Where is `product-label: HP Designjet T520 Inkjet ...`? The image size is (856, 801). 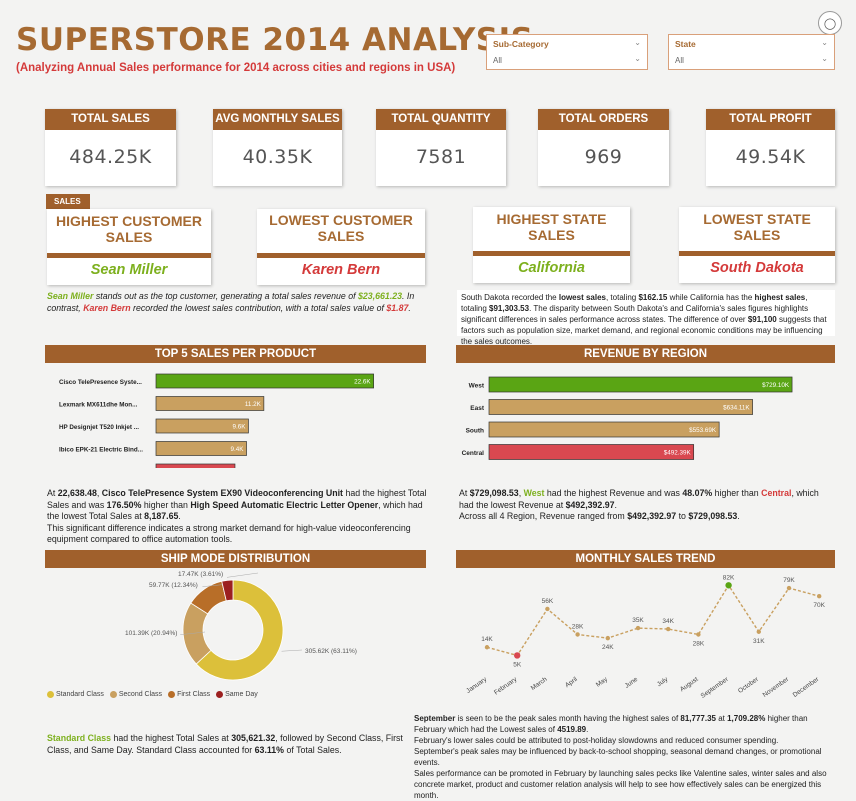 product-label: HP Designjet T520 Inkjet ... is located at coordinates (99, 427).